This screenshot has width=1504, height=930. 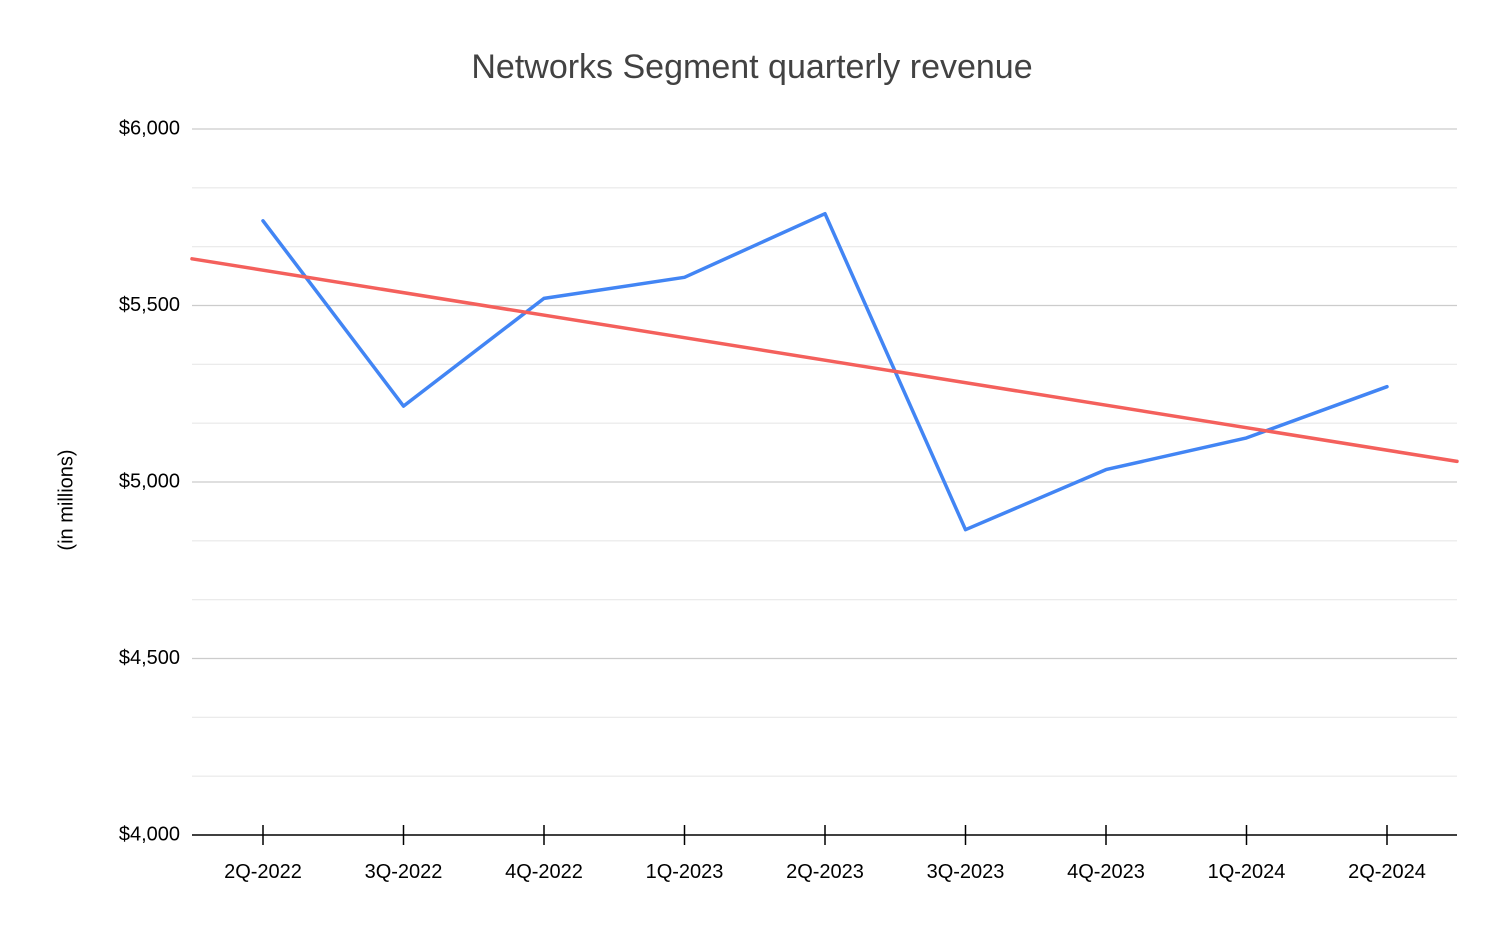 What do you see at coordinates (149, 834) in the screenshot?
I see `y-tick-label: $4,000` at bounding box center [149, 834].